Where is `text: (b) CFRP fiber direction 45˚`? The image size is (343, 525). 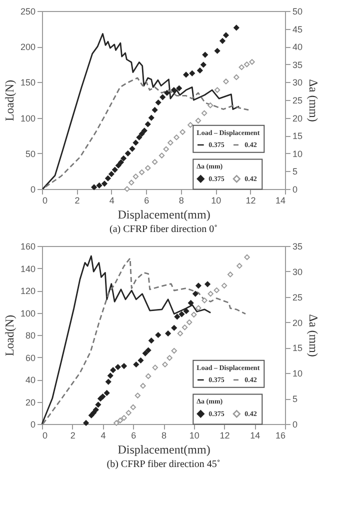 text: (b) CFRP fiber direction 45˚ is located at coordinates (163, 464).